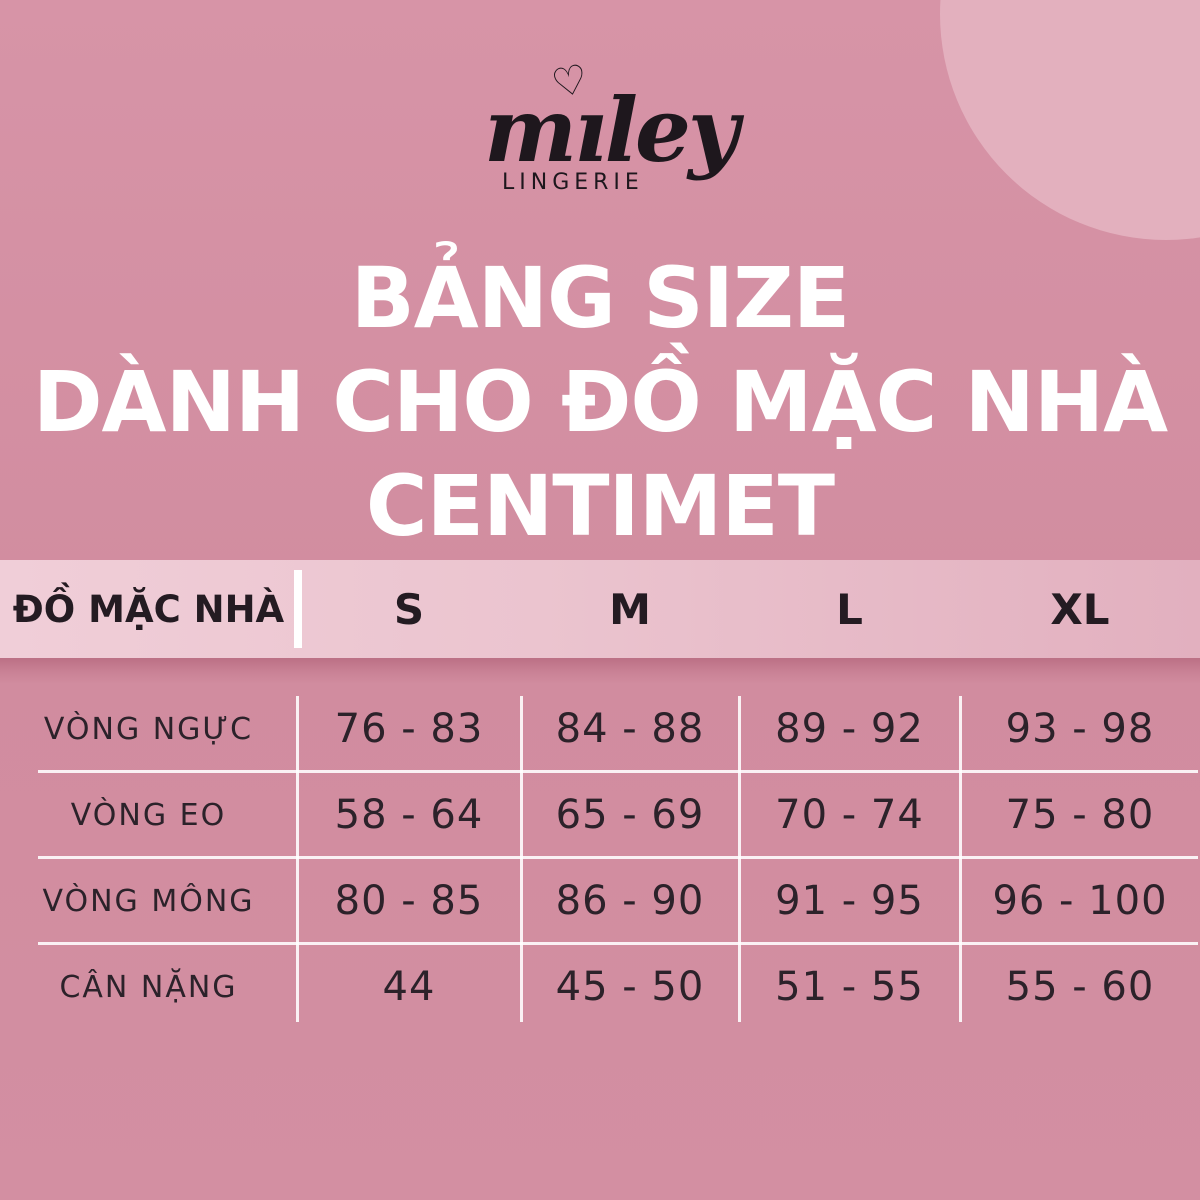  What do you see at coordinates (849, 815) in the screenshot?
I see `cell-waist-l: 70 - 74` at bounding box center [849, 815].